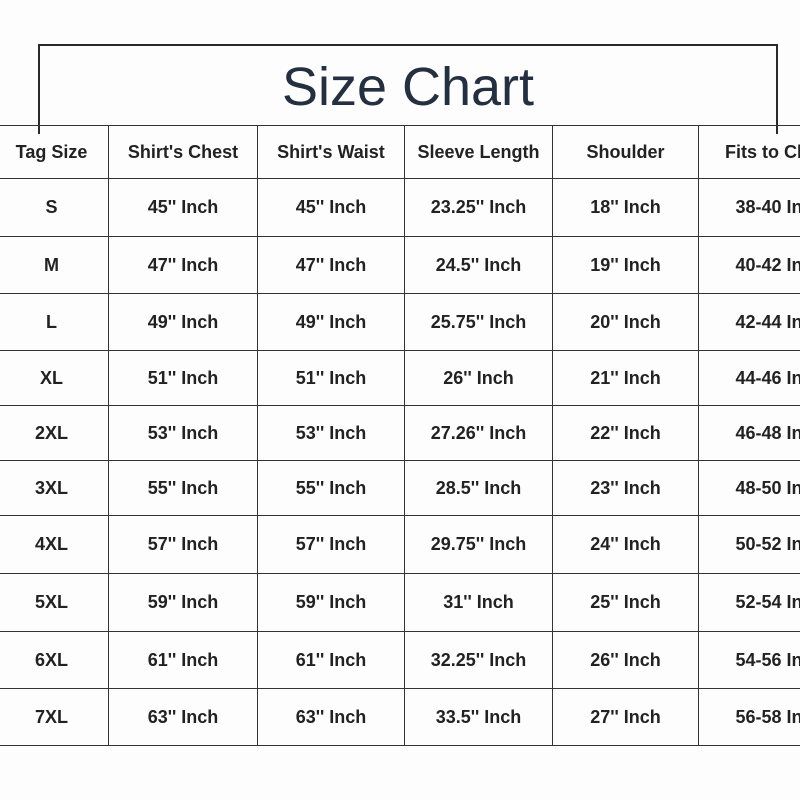  Describe the element at coordinates (478, 265) in the screenshot. I see `table-cell: 24.5'' Inch` at that location.